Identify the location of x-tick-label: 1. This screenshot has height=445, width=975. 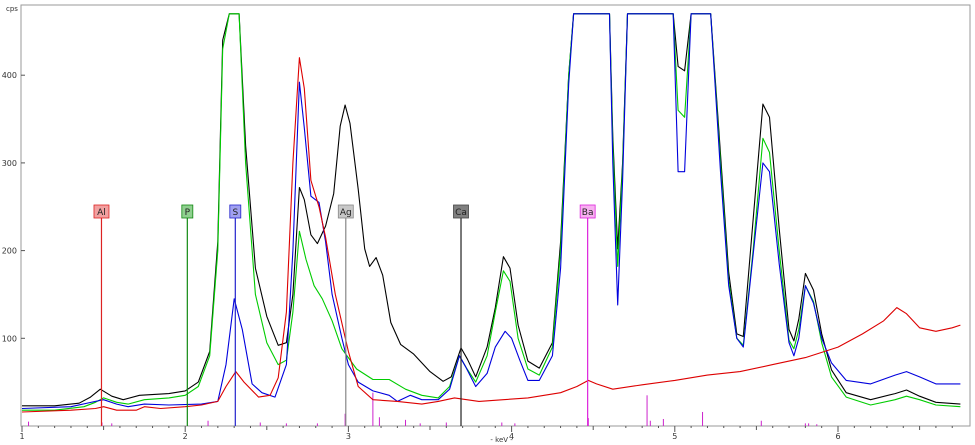
(21, 436).